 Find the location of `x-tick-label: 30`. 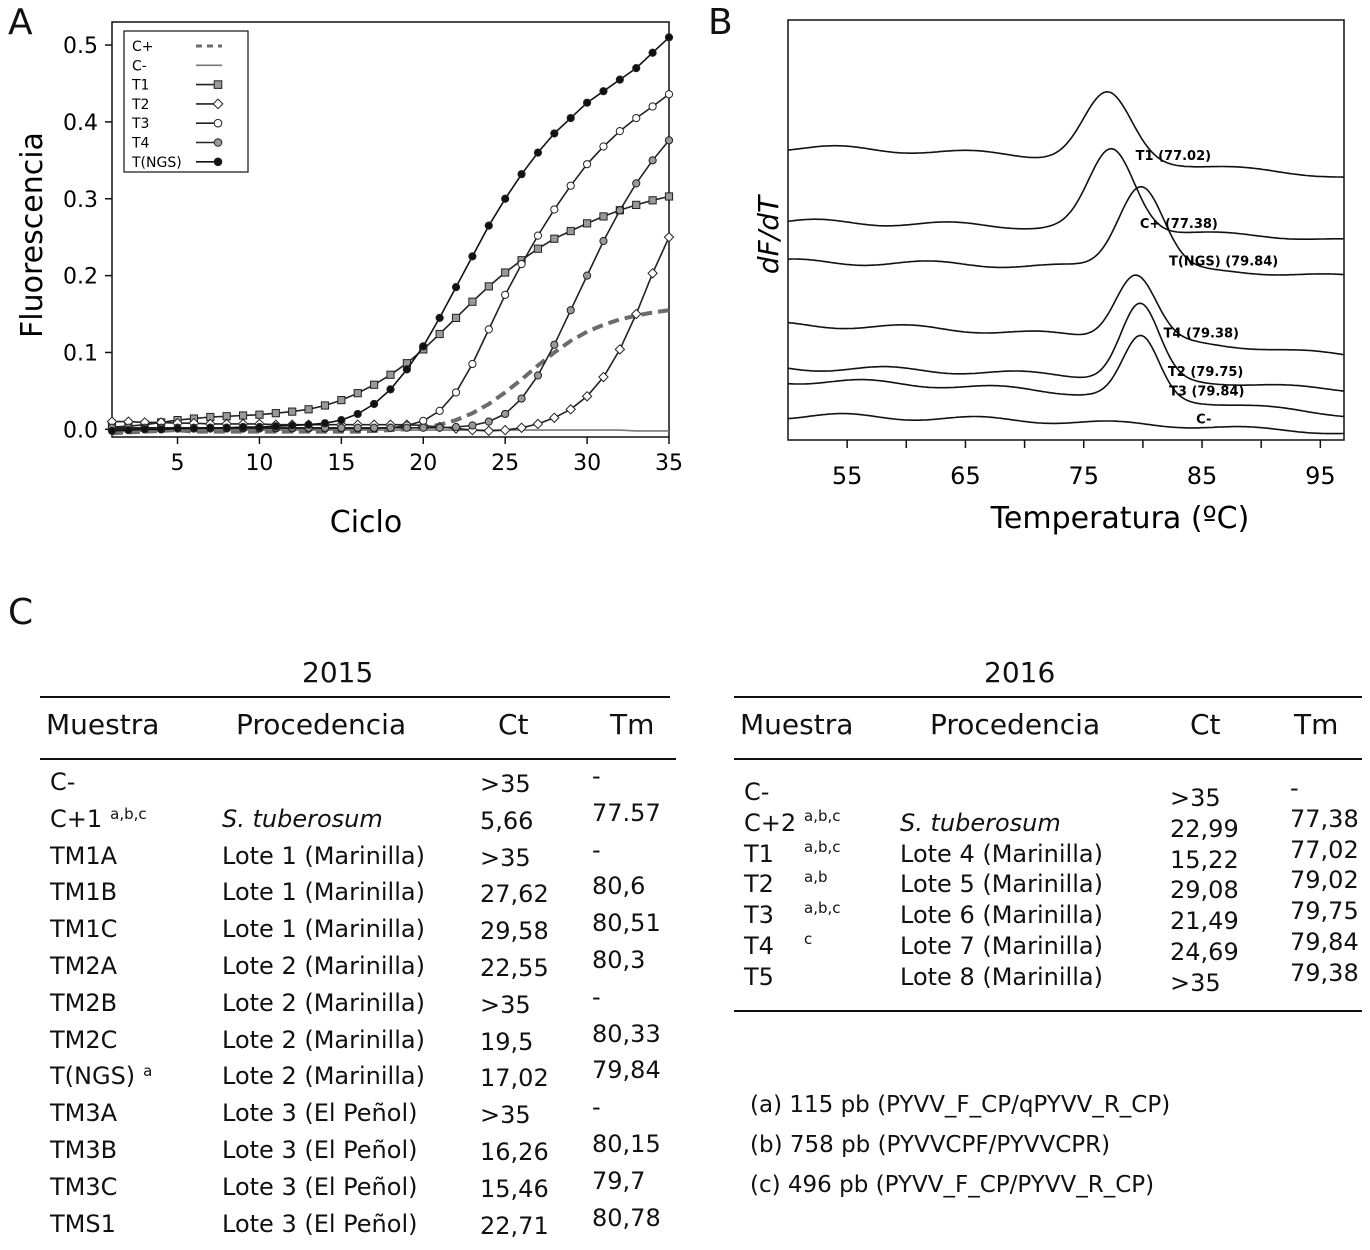

x-tick-label: 30 is located at coordinates (587, 463).